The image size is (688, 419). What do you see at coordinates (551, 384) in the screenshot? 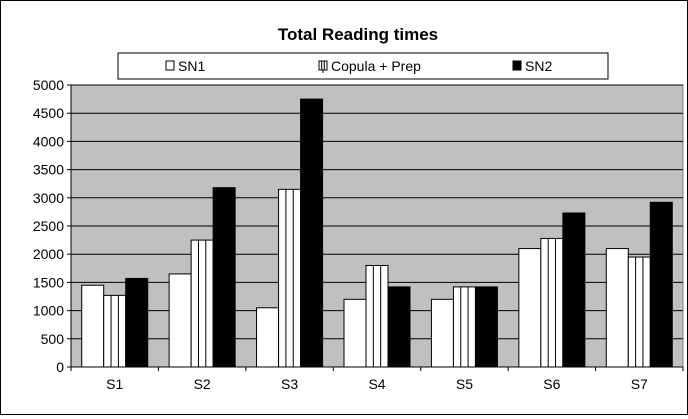
I see `x-tick-label: S6` at bounding box center [551, 384].